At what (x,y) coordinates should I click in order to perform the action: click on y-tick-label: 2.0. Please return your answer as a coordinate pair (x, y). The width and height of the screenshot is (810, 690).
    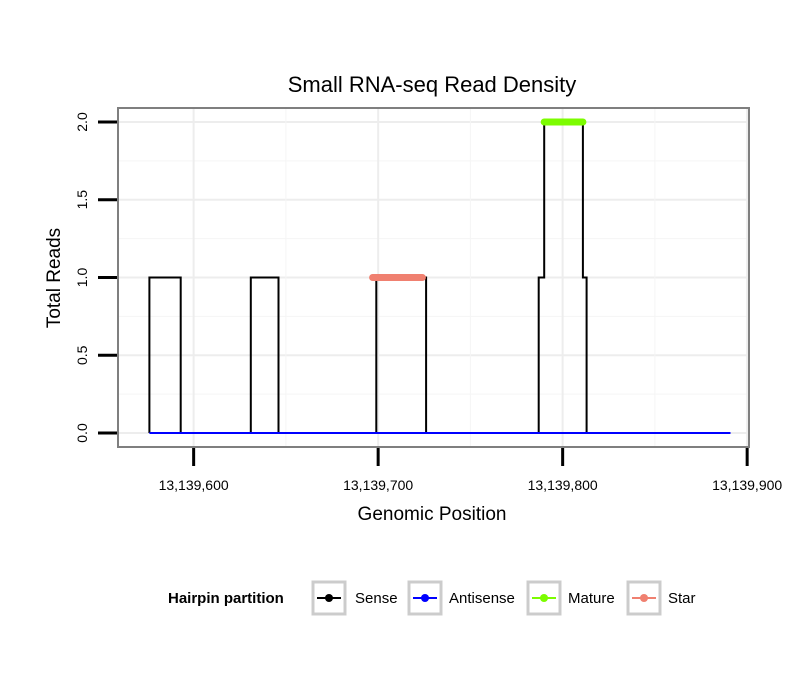
    Looking at the image, I should click on (82, 122).